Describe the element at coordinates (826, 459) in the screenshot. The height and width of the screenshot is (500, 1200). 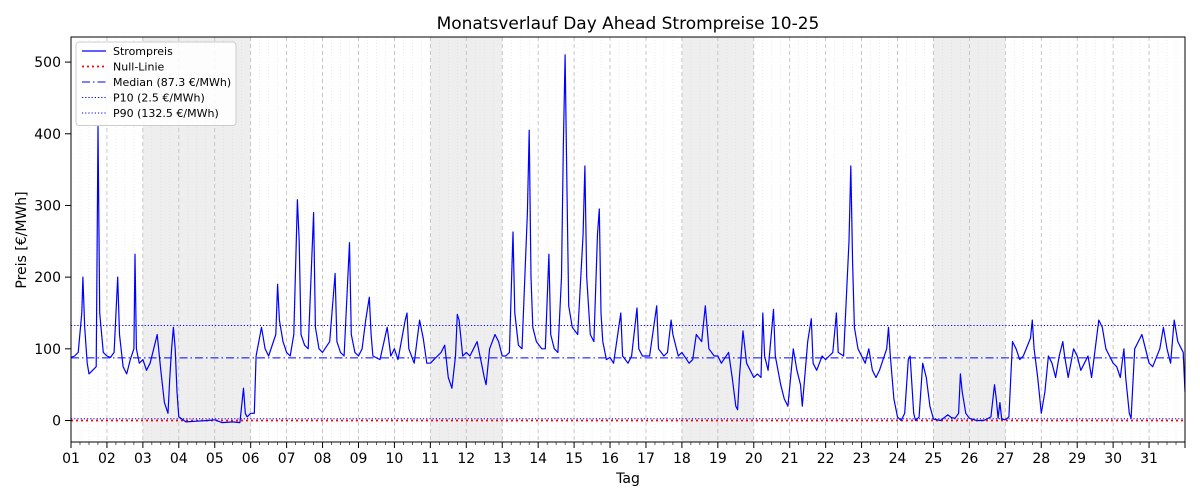
I see `x-tick-label: 22` at that location.